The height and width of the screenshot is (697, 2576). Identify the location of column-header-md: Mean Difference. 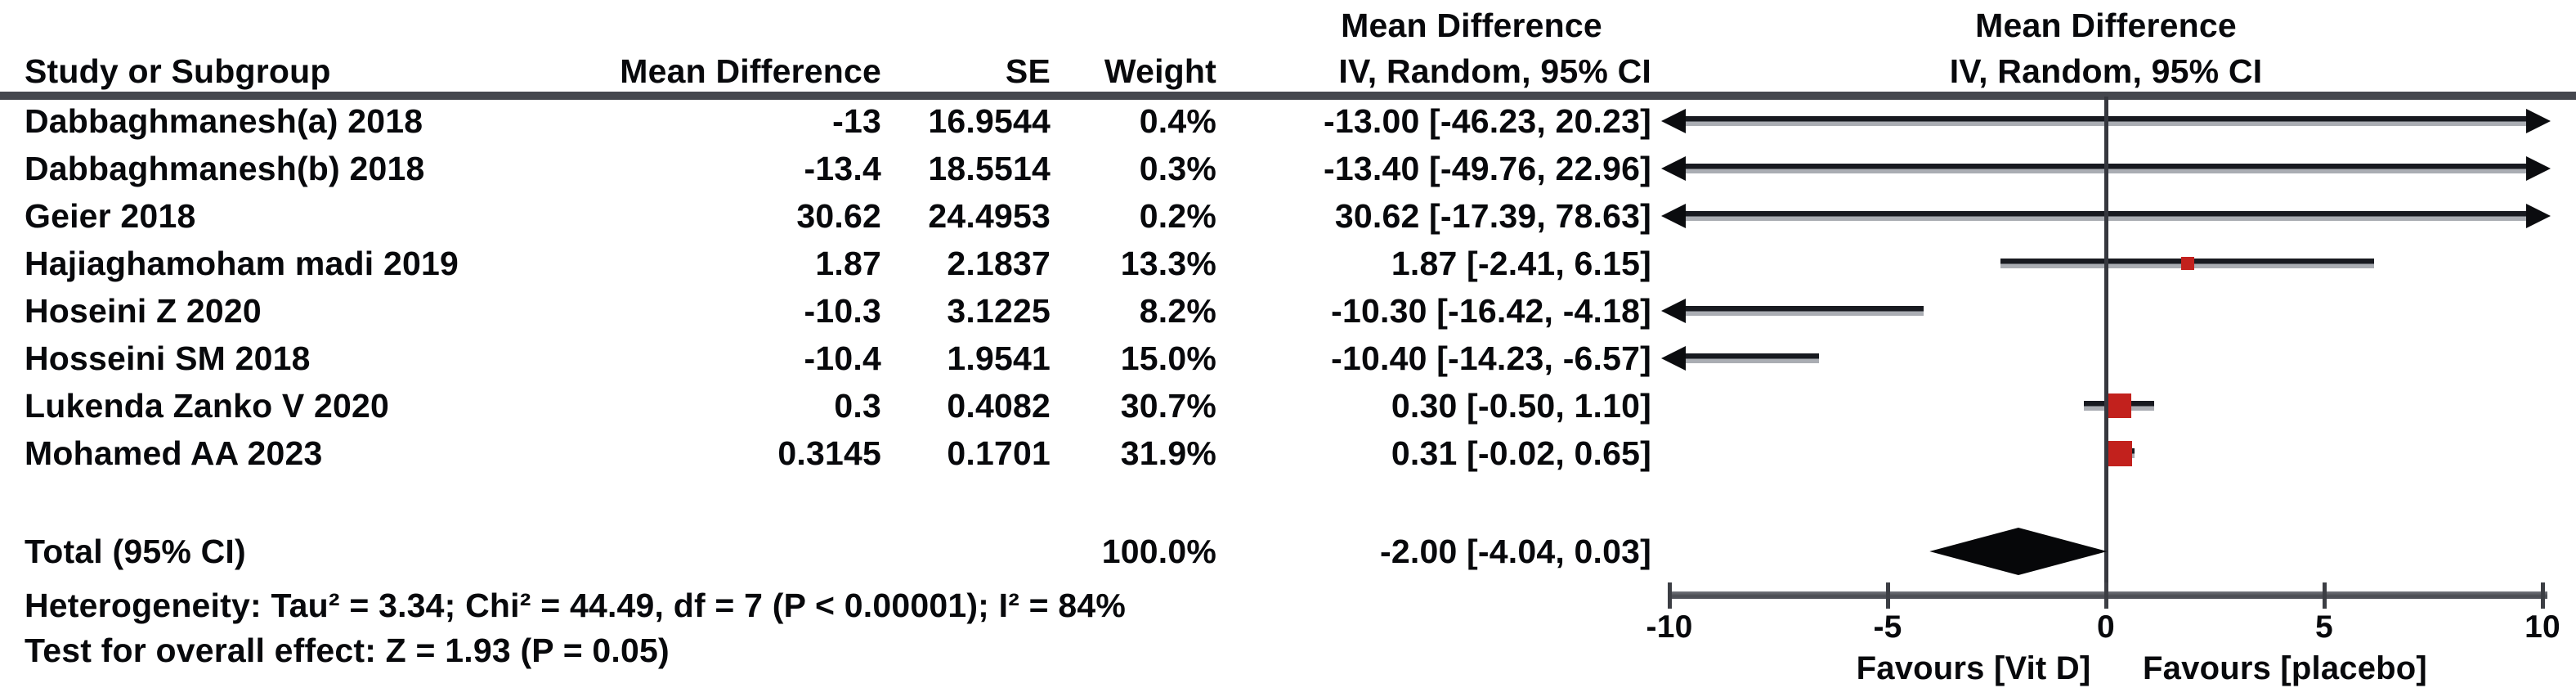
(750, 71).